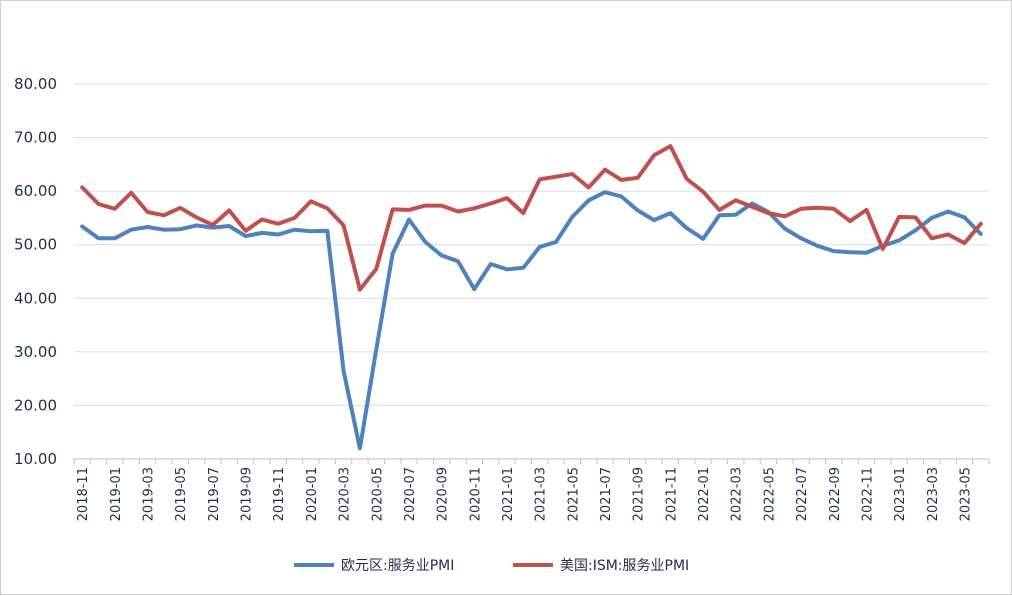 The height and width of the screenshot is (596, 1012). What do you see at coordinates (397, 566) in the screenshot?
I see `legend-label-1: 欧元区:服务业PMI` at bounding box center [397, 566].